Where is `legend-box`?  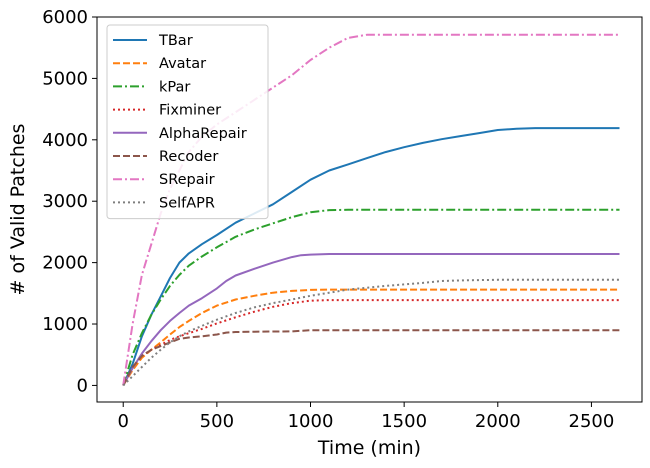 legend-box is located at coordinates (187, 122).